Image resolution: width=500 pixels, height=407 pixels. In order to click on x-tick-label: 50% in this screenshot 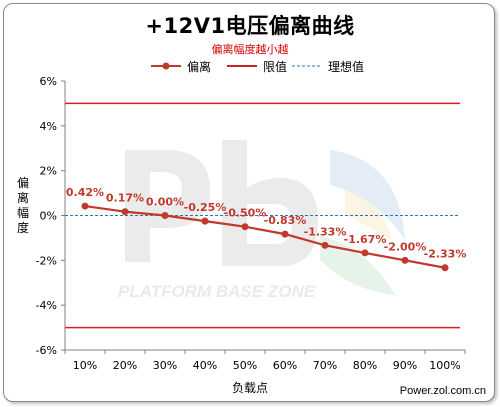, I will do `click(245, 365)`.